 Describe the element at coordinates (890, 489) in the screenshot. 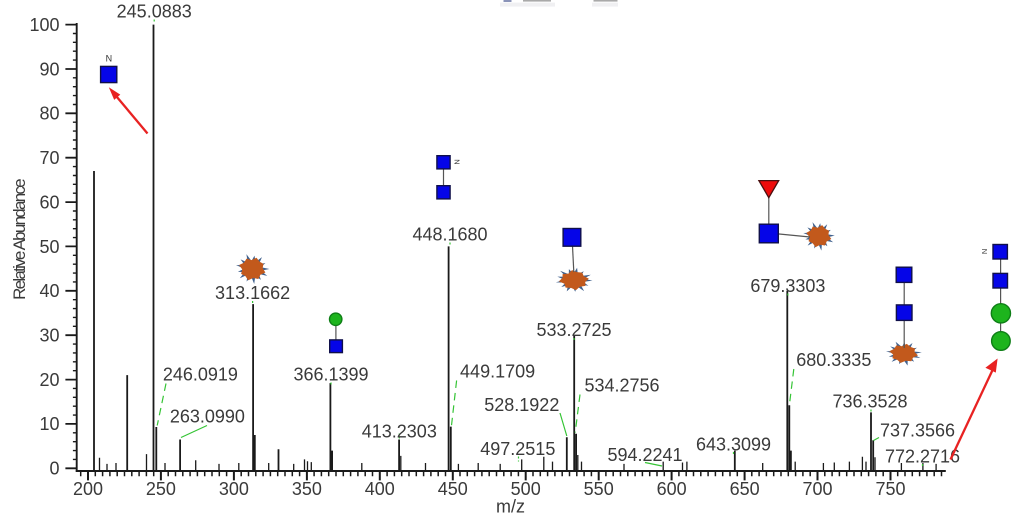

I see `svg-text: 750` at that location.